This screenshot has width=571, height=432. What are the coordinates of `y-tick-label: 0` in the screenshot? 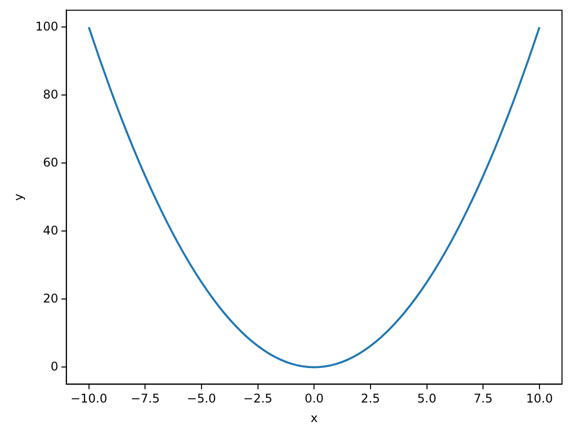 It's located at (54, 366).